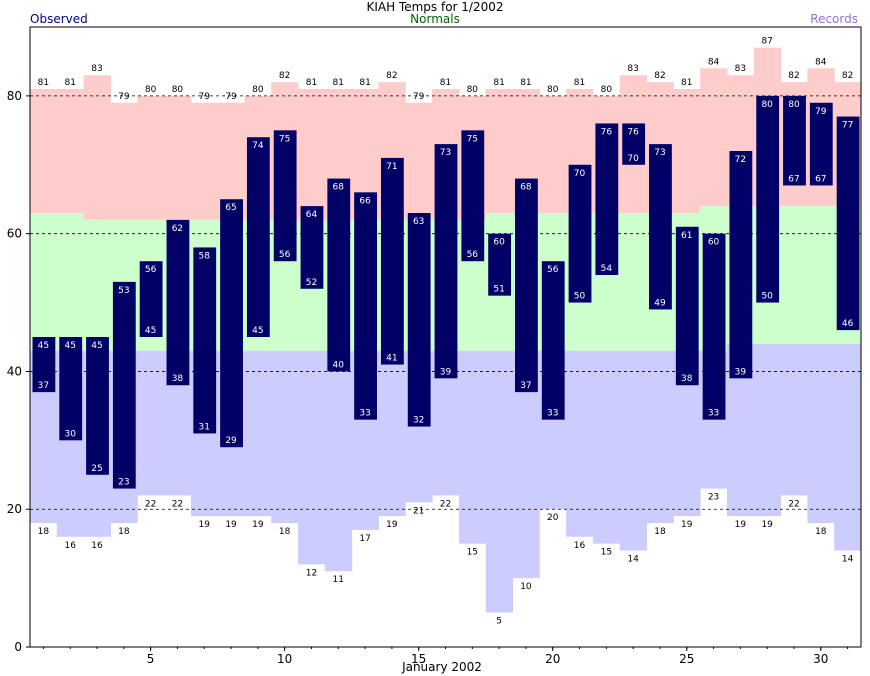 The image size is (870, 676). Describe the element at coordinates (97, 546) in the screenshot. I see `record-low-label: 16` at that location.